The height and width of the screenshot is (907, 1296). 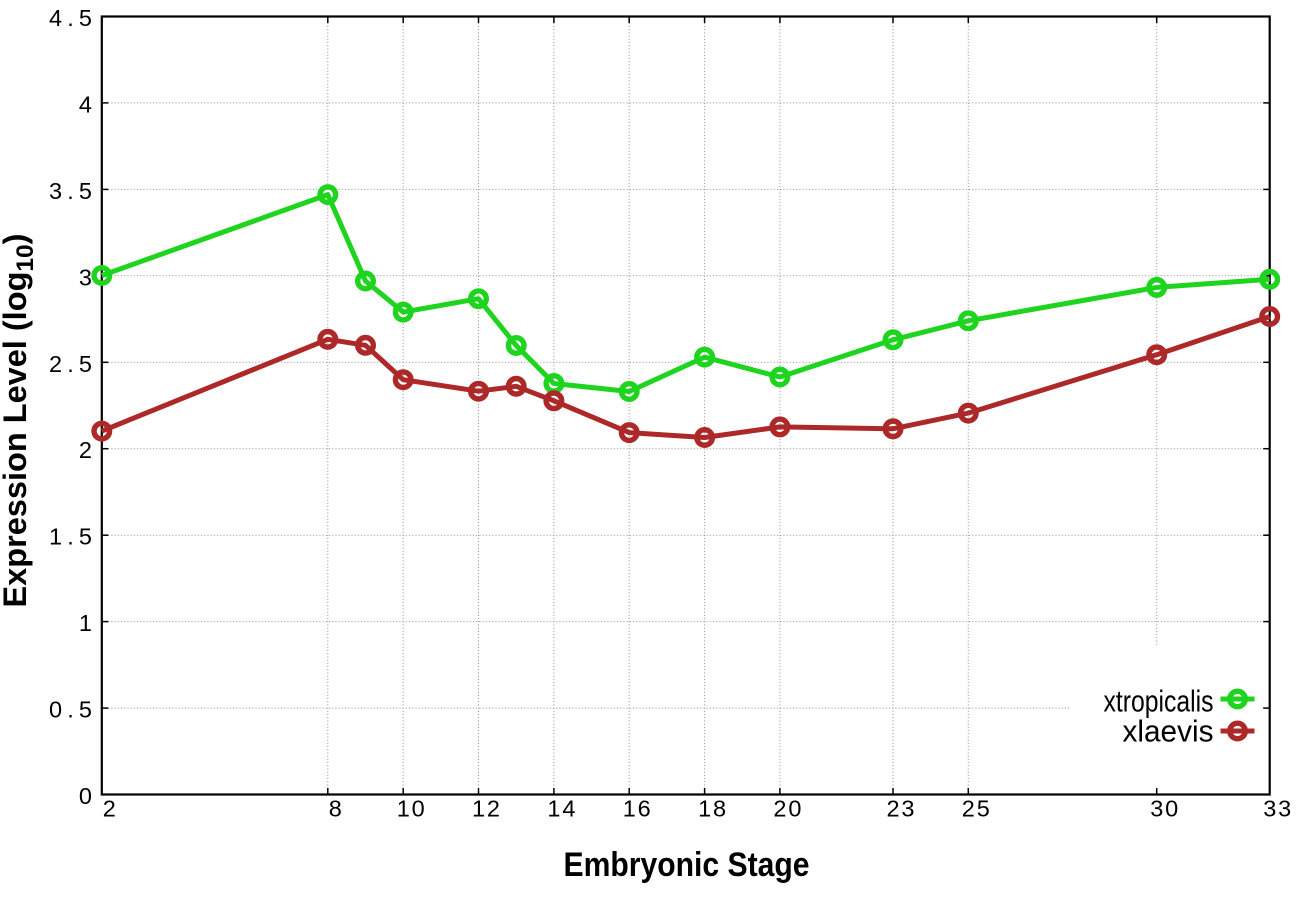 What do you see at coordinates (1277, 809) in the screenshot?
I see `svg-text: 33` at bounding box center [1277, 809].